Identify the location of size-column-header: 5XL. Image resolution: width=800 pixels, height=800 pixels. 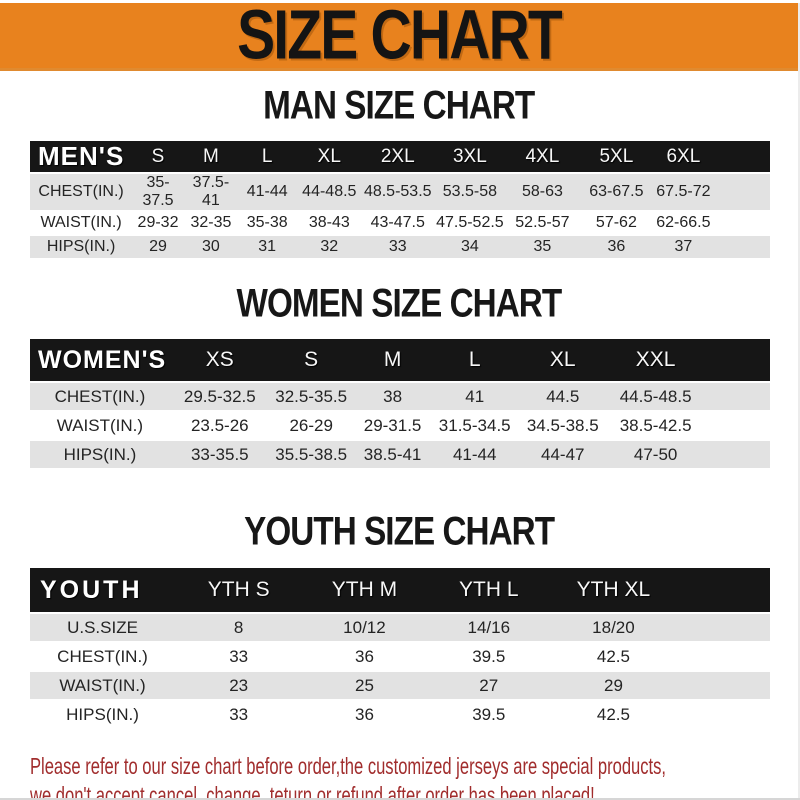
(616, 156).